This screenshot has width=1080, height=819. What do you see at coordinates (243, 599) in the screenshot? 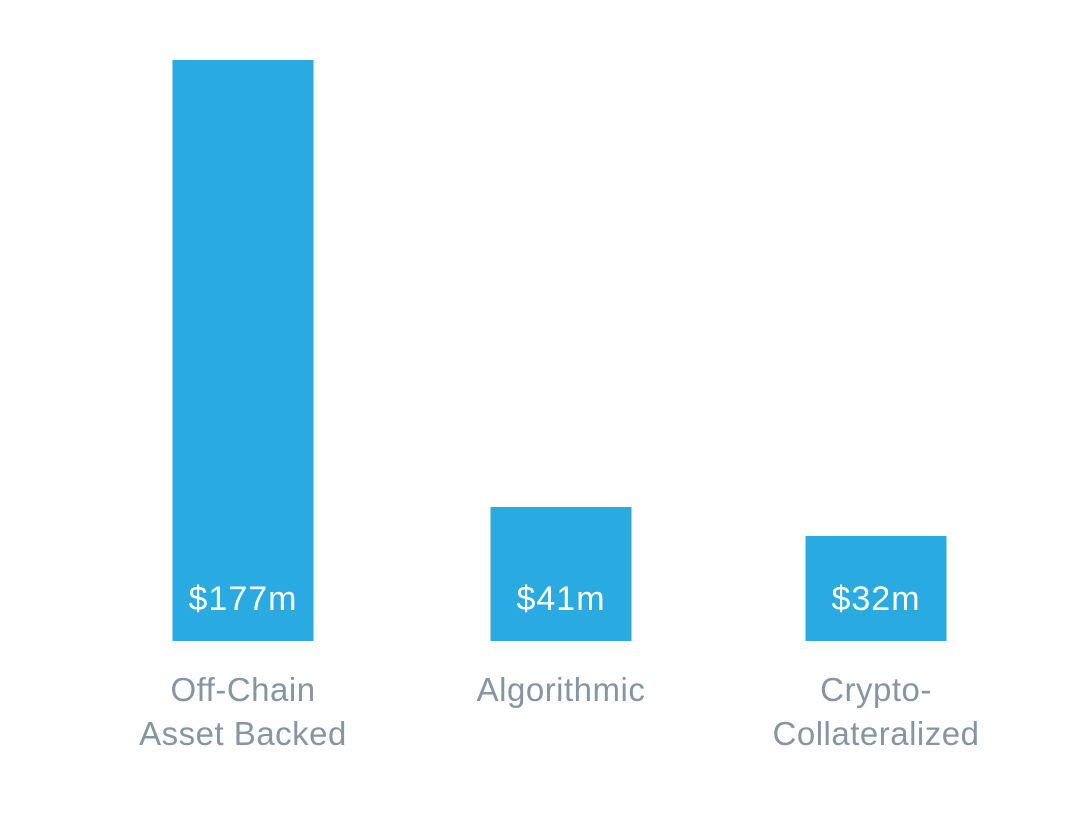
I see `bar-value-label: $177m` at bounding box center [243, 599].